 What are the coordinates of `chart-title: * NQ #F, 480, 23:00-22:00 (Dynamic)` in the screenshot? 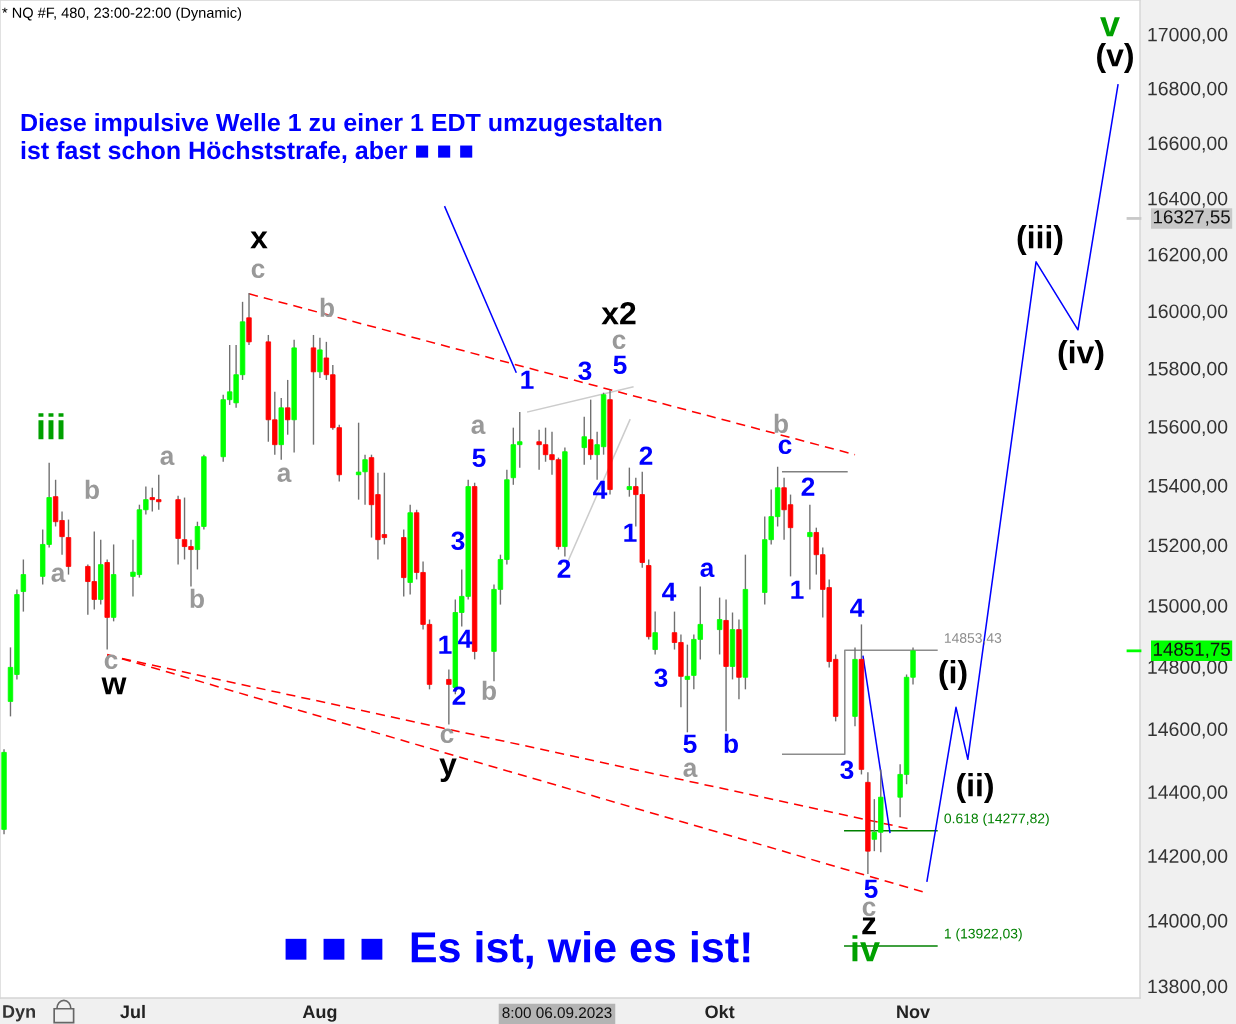 It's located at (122, 14).